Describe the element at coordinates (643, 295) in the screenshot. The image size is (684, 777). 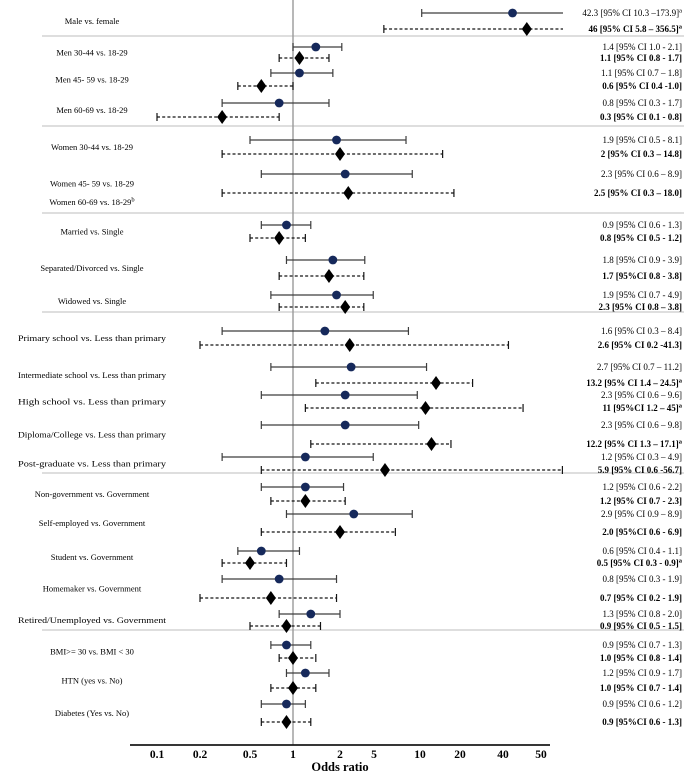
I see `ci-text: 1.9 [95% CI 0.7 - 4.9]` at that location.